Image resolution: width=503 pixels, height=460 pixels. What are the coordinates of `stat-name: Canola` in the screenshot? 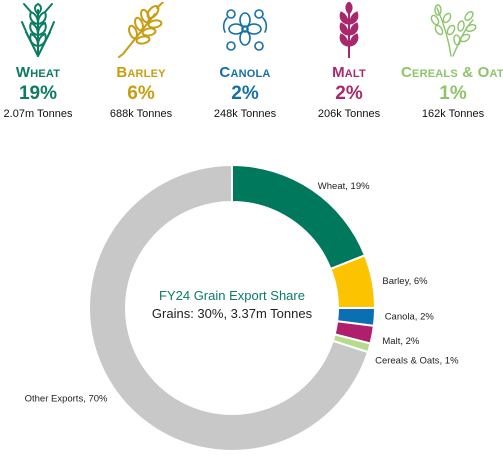 It's located at (245, 72).